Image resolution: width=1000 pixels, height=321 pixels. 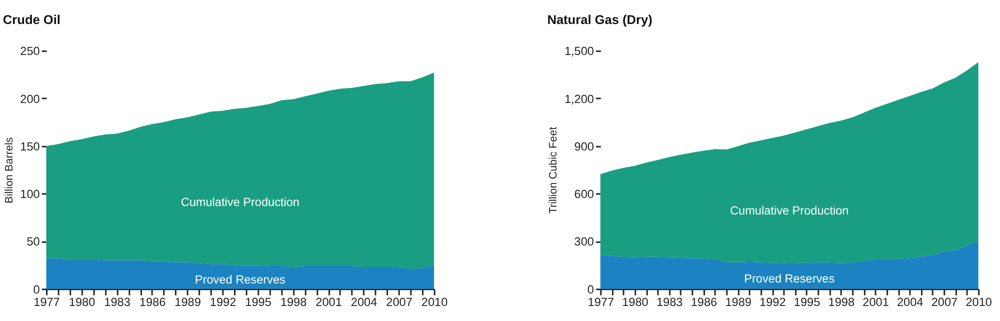 What do you see at coordinates (579, 51) in the screenshot?
I see `y-tick-label: 1,500` at bounding box center [579, 51].